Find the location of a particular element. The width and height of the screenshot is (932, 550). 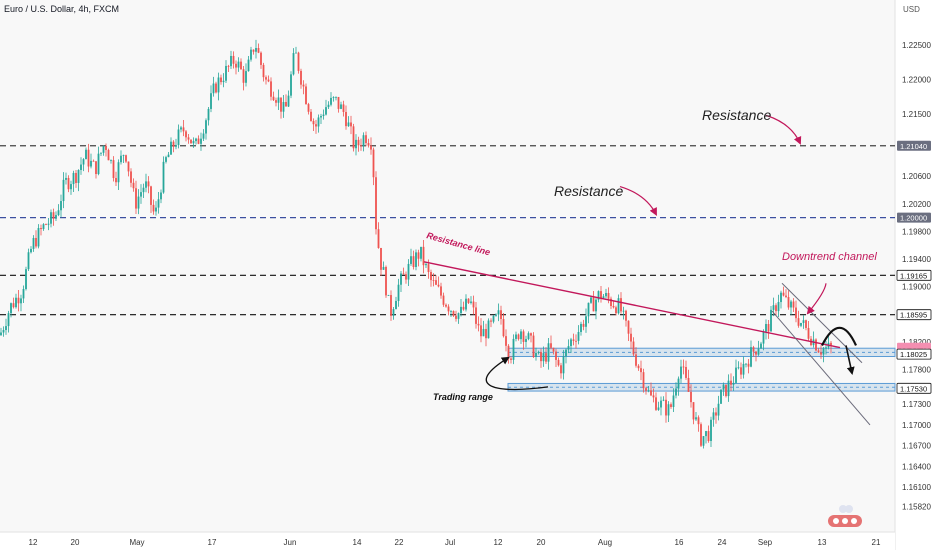

price-tag-label: 1.21040 is located at coordinates (913, 146).